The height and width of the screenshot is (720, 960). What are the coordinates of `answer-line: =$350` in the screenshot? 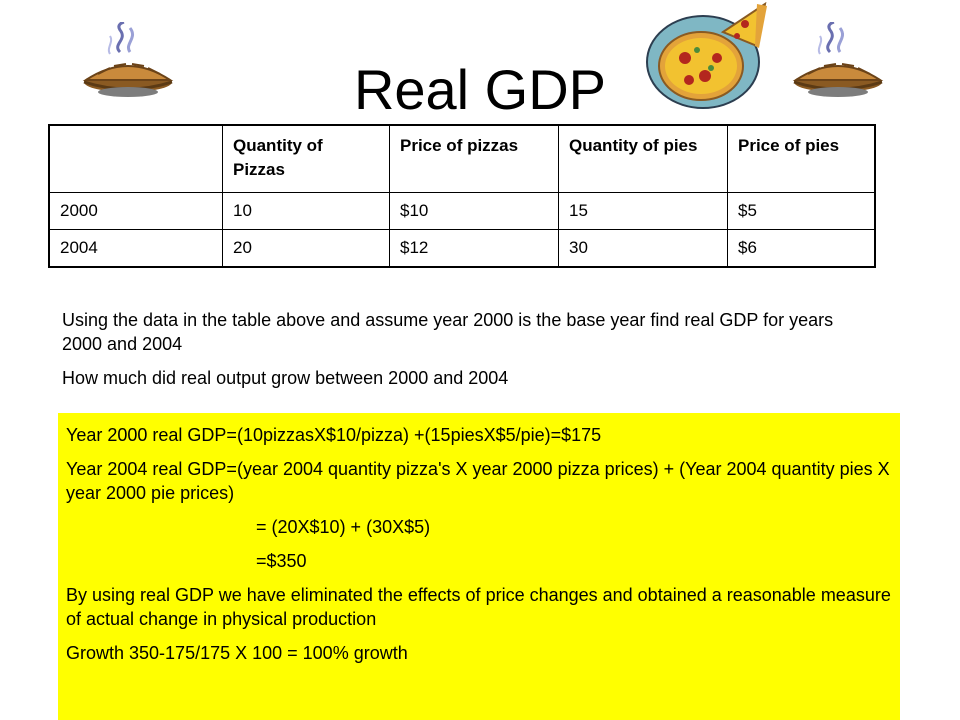 It's located at (281, 561).